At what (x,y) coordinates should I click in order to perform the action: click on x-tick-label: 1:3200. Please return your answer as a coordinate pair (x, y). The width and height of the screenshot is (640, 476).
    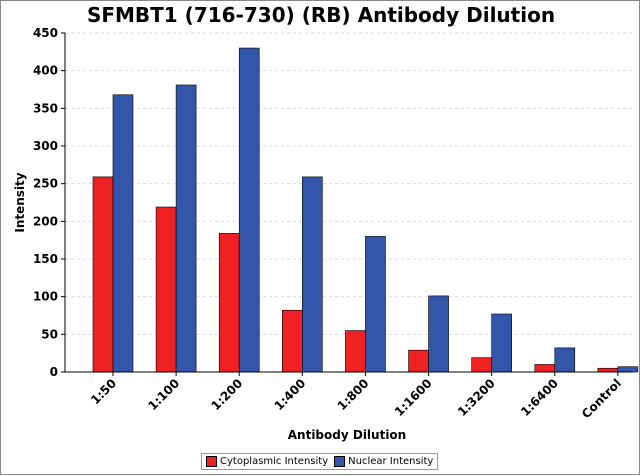
    Looking at the image, I should click on (476, 397).